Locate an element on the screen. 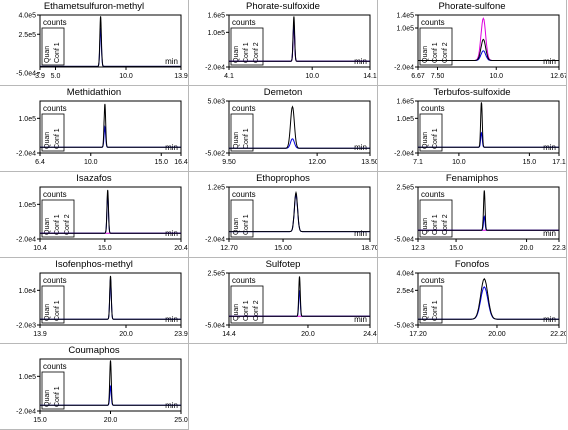 Image resolution: width=568 pixels, height=430 pixels. chart-title: Terbufos-sulfoxide is located at coordinates (471, 92).